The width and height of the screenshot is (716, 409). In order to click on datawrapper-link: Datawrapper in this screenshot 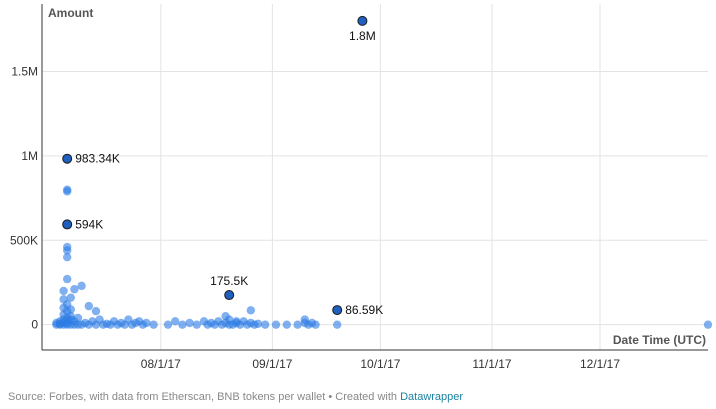, I will do `click(432, 397)`.